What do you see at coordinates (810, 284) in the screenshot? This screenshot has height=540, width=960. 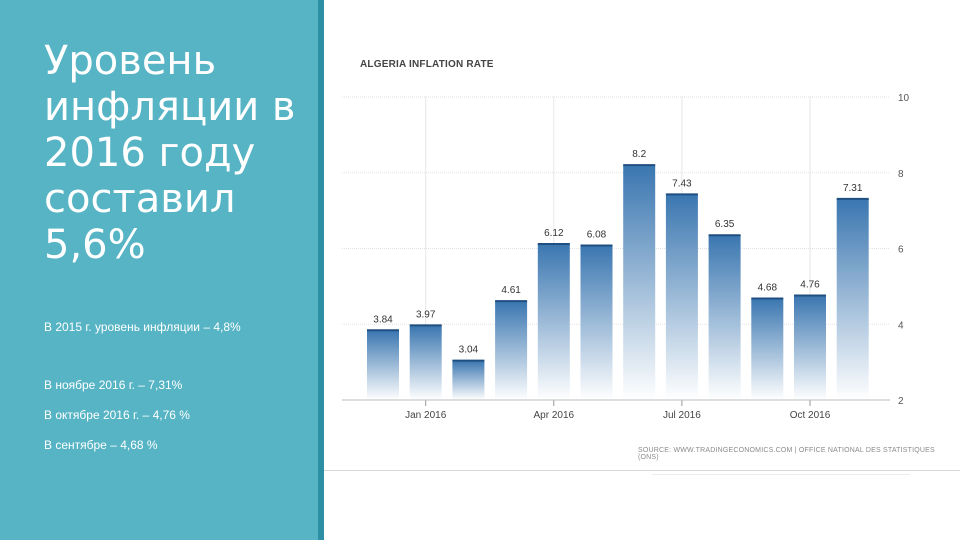 I see `data-label: 4.76` at bounding box center [810, 284].